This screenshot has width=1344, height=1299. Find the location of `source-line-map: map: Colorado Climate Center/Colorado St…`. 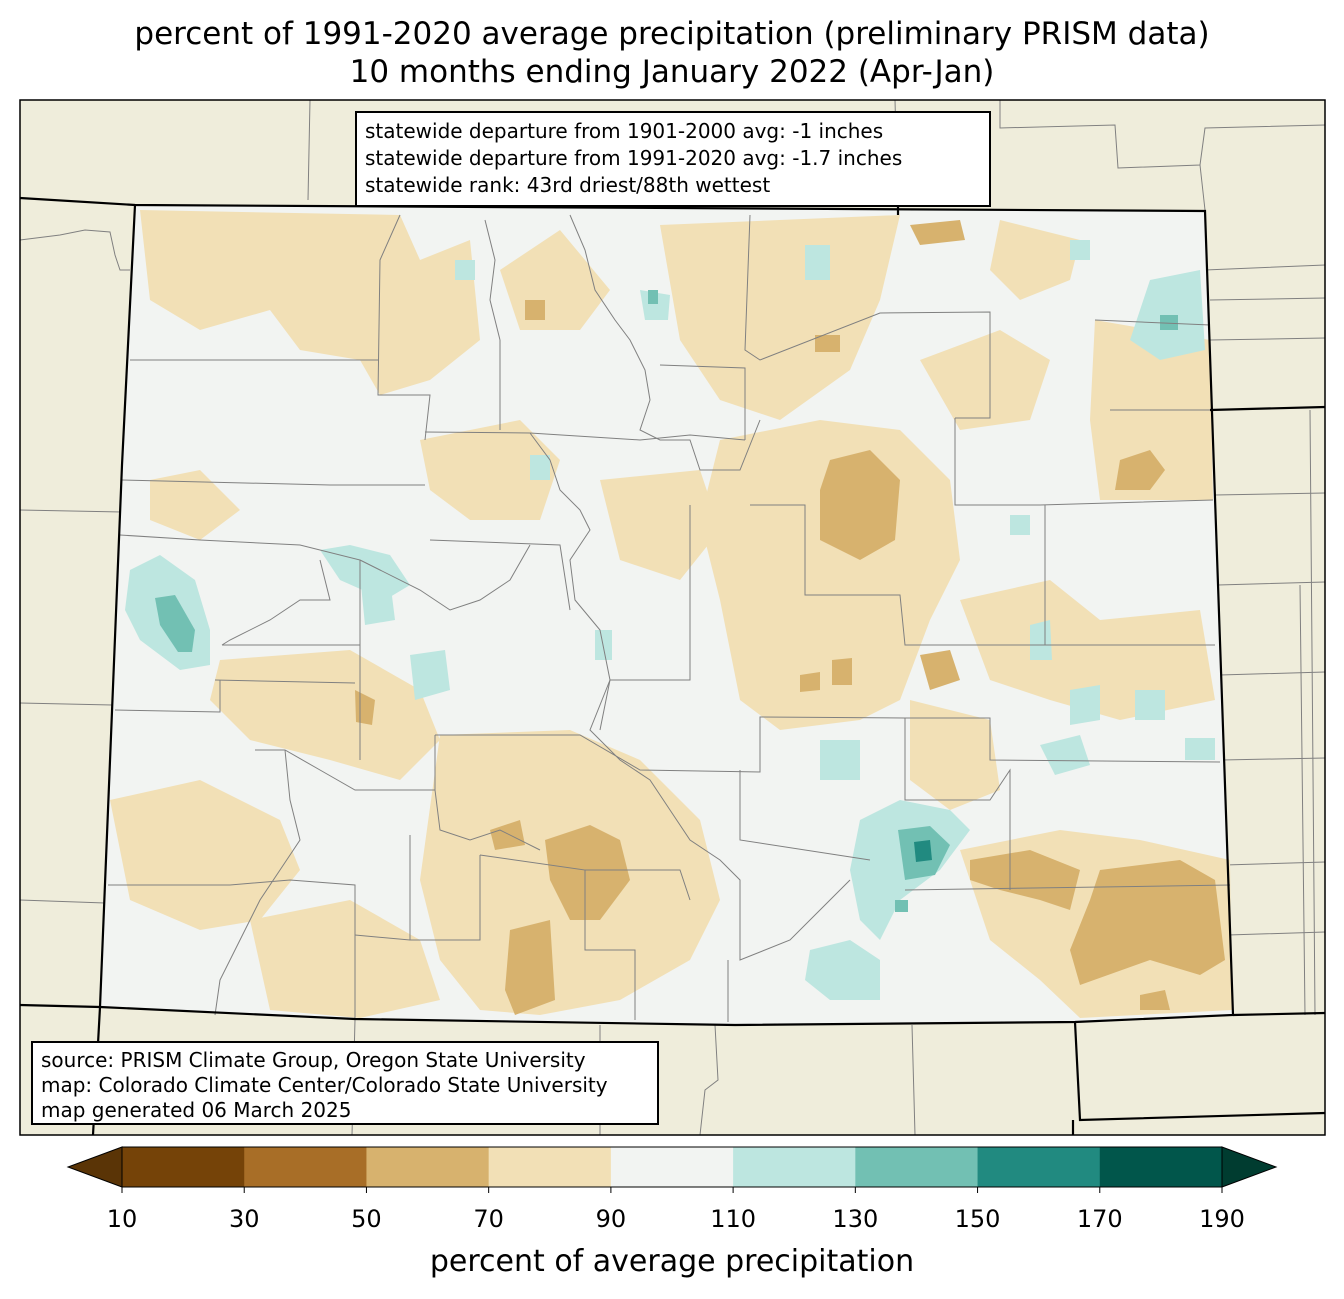

source-line-map: map: Colorado Climate Center/Colorado St… is located at coordinates (324, 1085).